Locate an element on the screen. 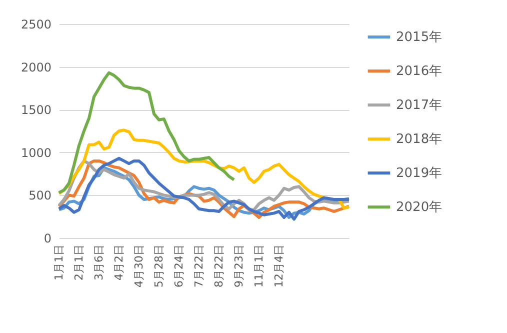 This screenshot has height=333, width=507. x-tick-label: 5月28日 is located at coordinates (159, 266).